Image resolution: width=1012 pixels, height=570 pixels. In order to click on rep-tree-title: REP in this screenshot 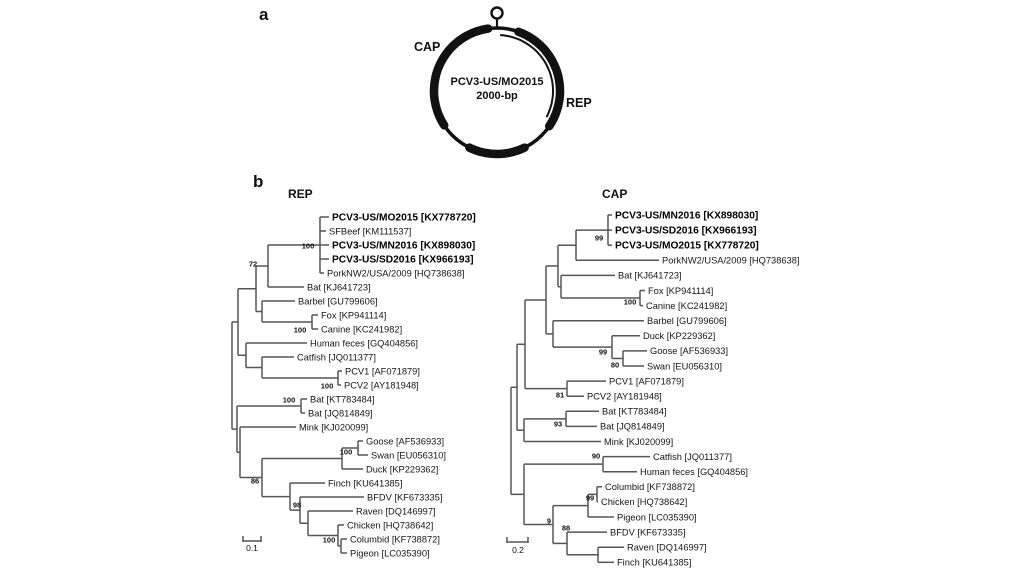, I will do `click(300, 194)`.